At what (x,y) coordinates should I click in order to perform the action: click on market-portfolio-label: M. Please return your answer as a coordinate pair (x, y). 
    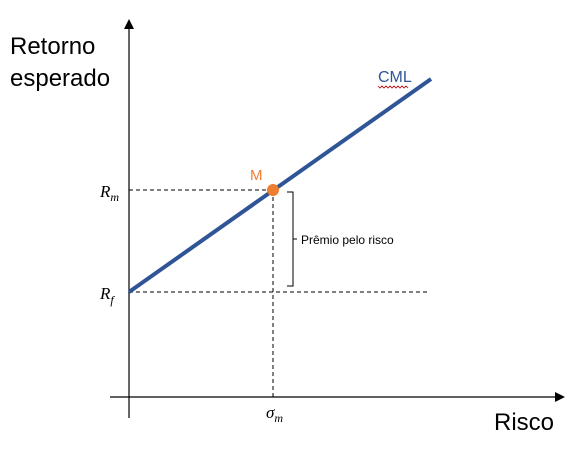
    Looking at the image, I should click on (256, 175).